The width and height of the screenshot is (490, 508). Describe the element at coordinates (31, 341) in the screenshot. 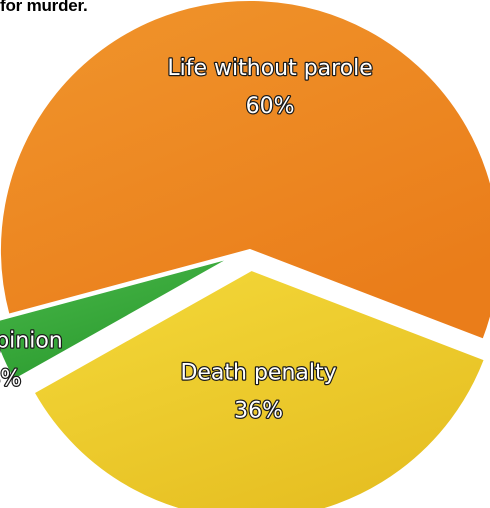

I see `slice-label-no-opinion: No opinion` at that location.